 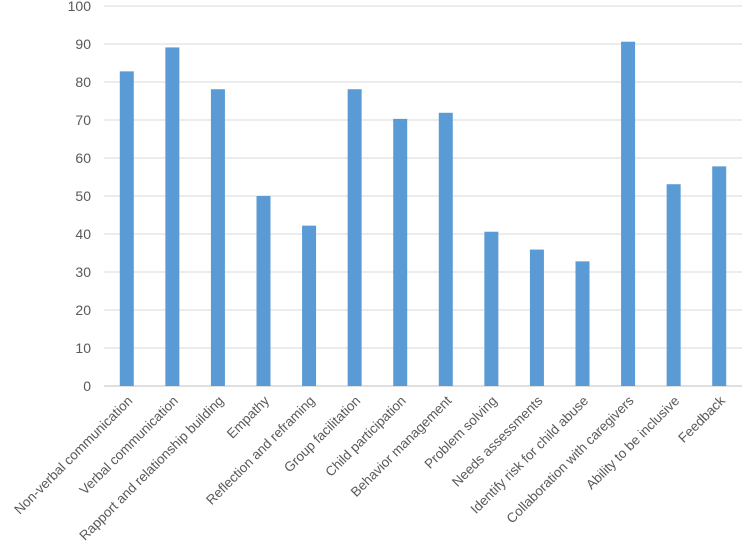 I want to click on y-axis-ticks: 0 10 20 30 40 50 60 70 80 90 100, so click(x=80, y=197).